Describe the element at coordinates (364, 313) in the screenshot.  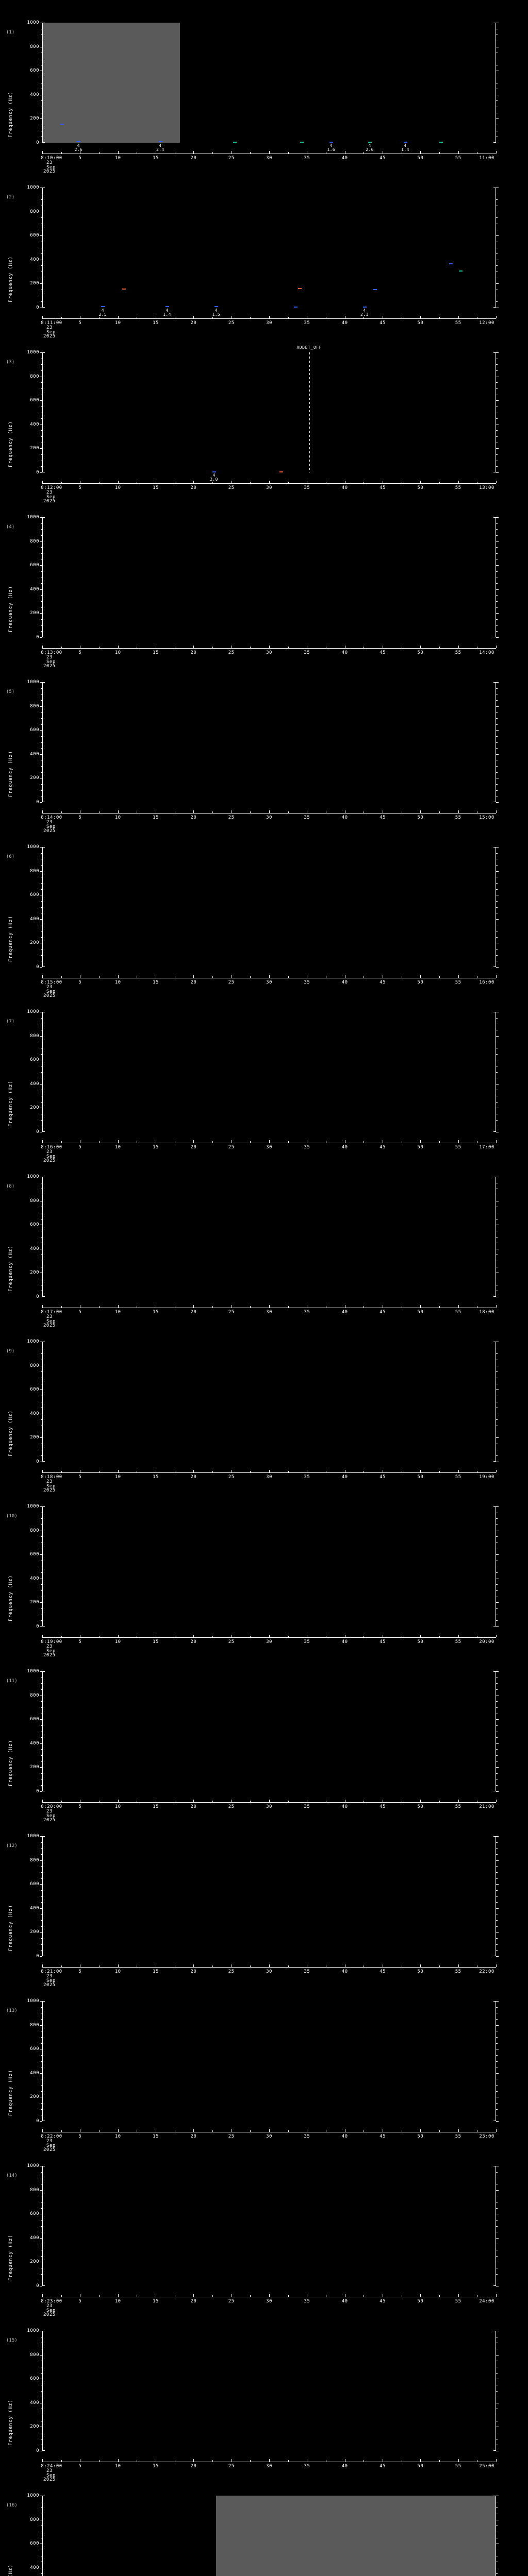
I see `detection-label-group: 4 2.1` at that location.